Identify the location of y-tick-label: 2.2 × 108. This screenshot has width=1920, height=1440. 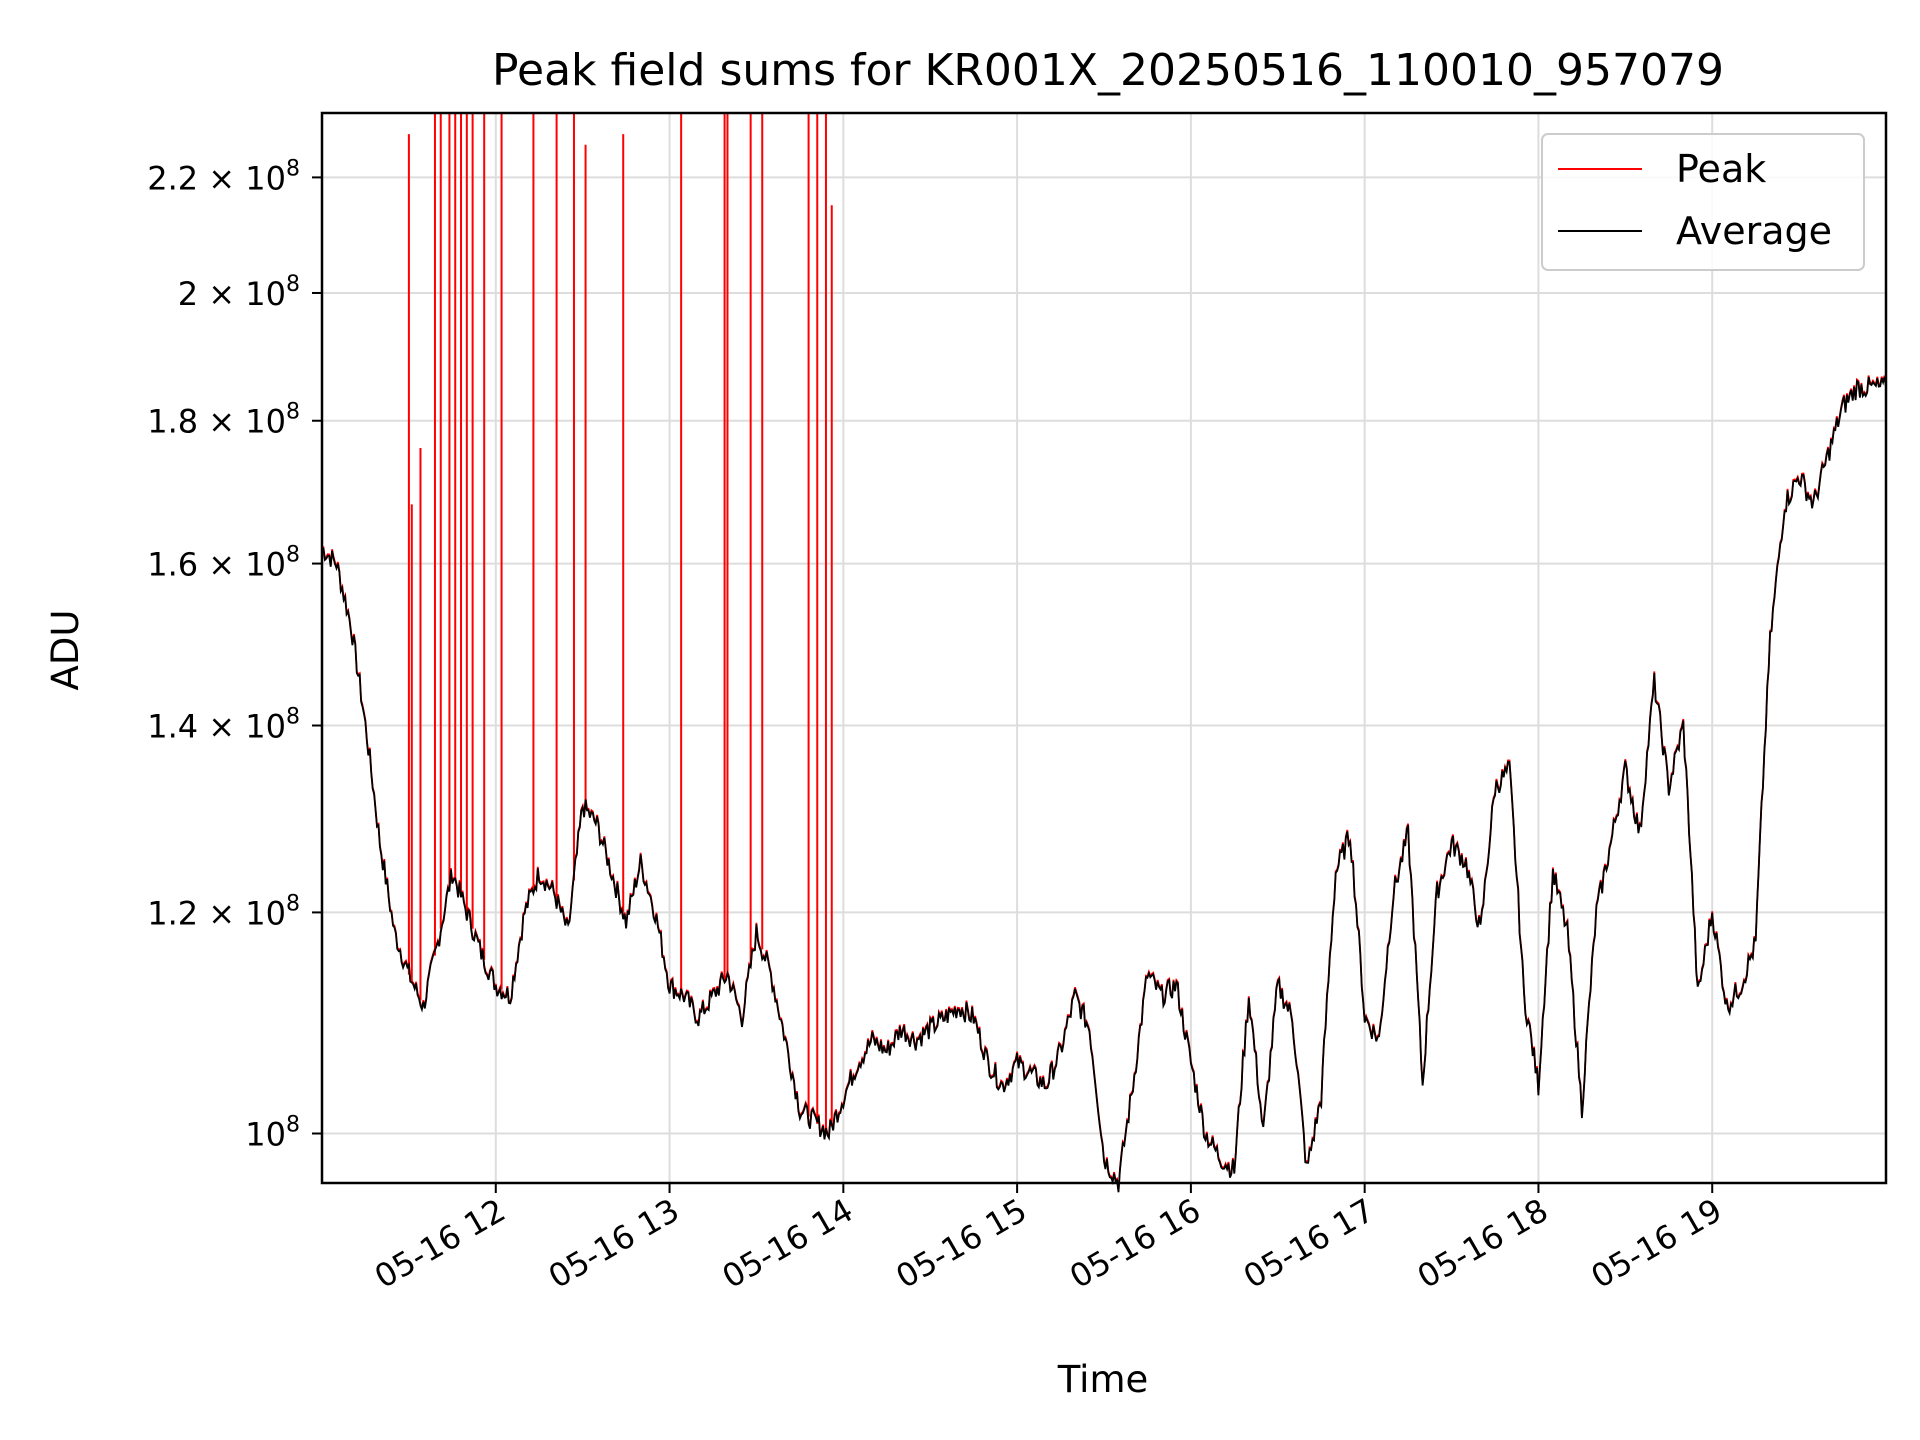
(223, 176).